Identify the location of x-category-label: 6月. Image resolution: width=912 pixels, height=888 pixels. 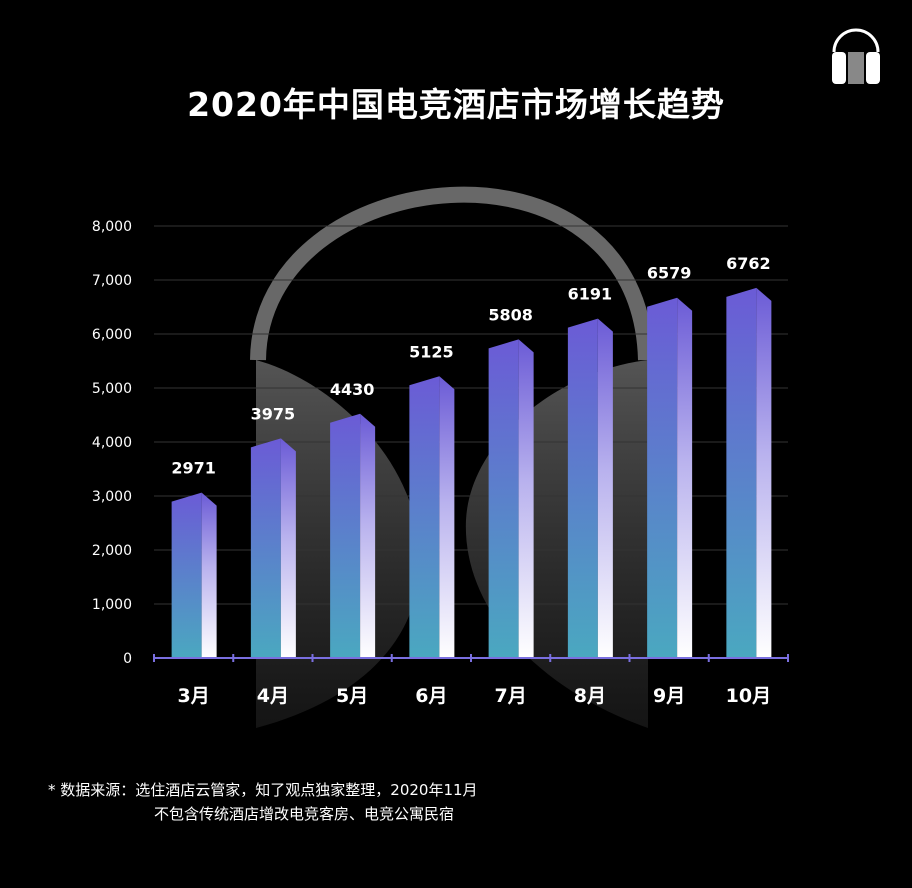
(431, 696).